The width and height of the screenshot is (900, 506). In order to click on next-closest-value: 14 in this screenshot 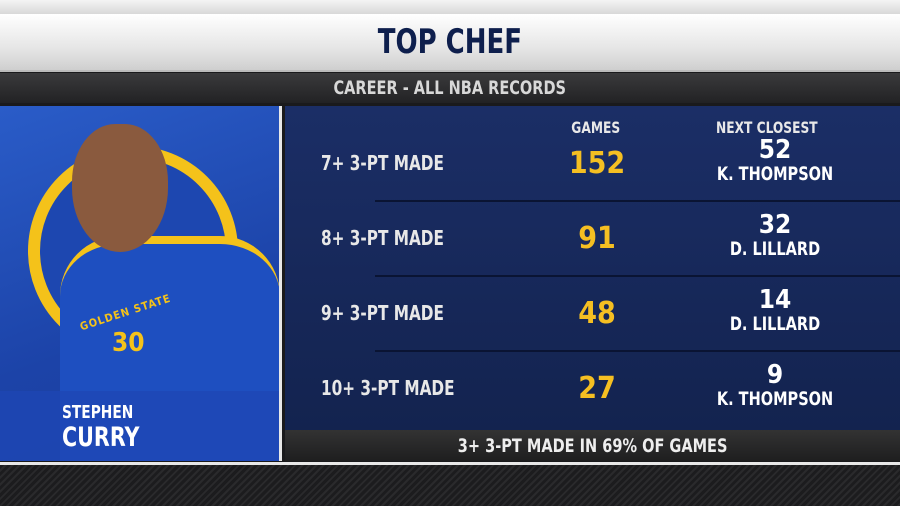, I will do `click(775, 300)`.